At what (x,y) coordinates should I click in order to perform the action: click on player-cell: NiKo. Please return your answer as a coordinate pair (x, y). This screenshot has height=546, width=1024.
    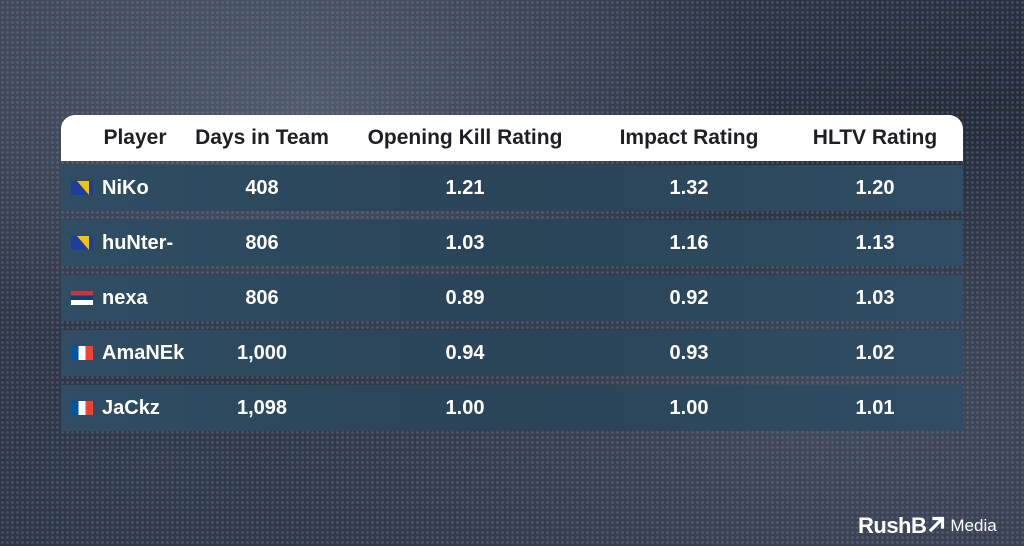
    Looking at the image, I should click on (110, 188).